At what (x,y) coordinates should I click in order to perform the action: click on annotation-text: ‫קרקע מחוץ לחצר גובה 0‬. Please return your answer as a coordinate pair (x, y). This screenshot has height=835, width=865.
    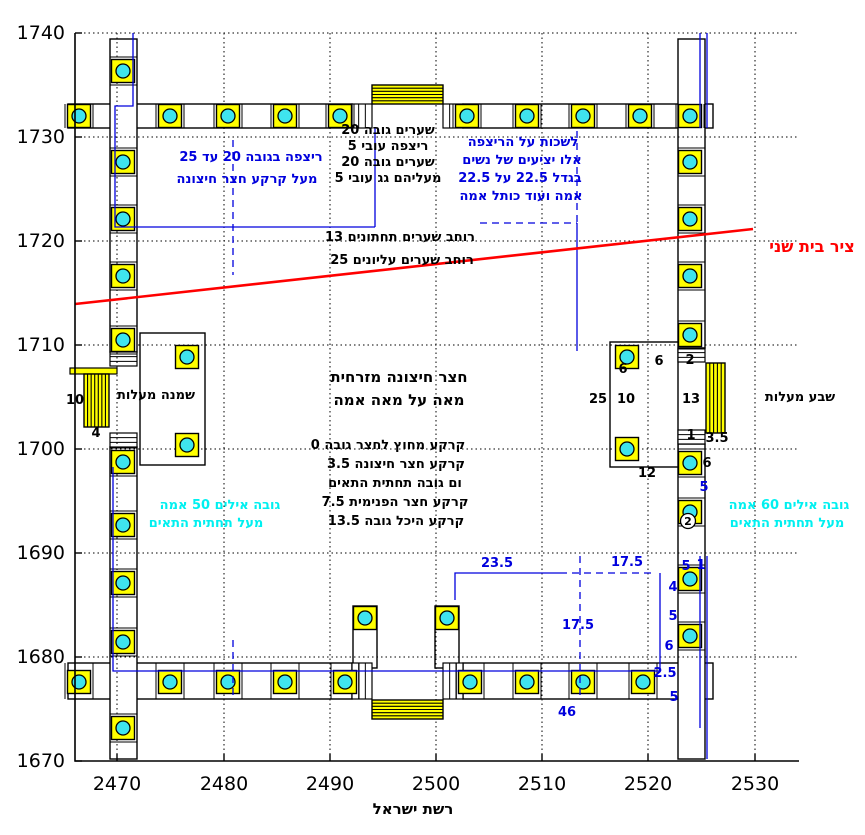
    Looking at the image, I should click on (388, 445).